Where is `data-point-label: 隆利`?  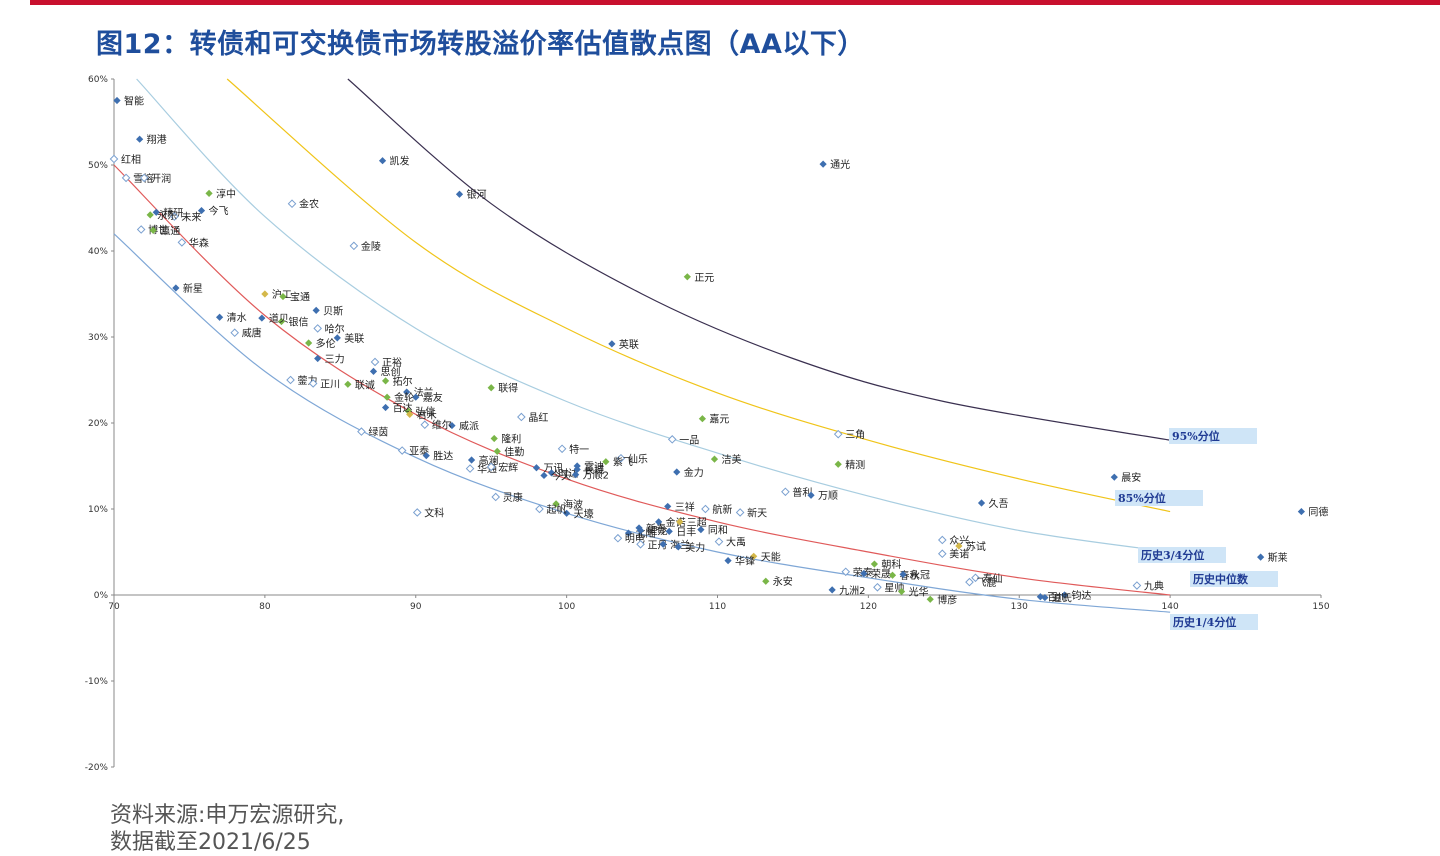 data-point-label: 隆利 is located at coordinates (511, 438).